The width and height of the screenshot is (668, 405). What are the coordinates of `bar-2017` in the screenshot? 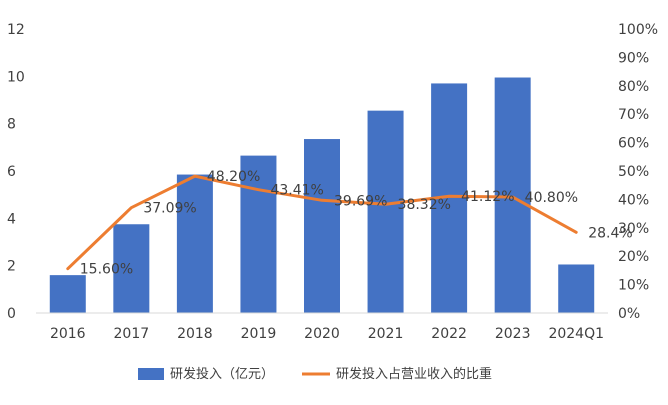 It's located at (131, 268).